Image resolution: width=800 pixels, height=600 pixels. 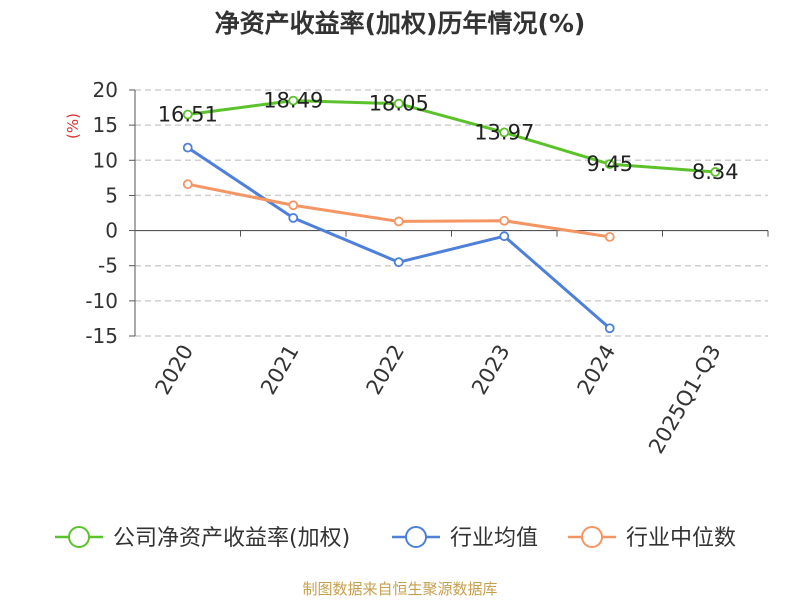 I want to click on legend-label: 行业中位数, so click(x=681, y=538).